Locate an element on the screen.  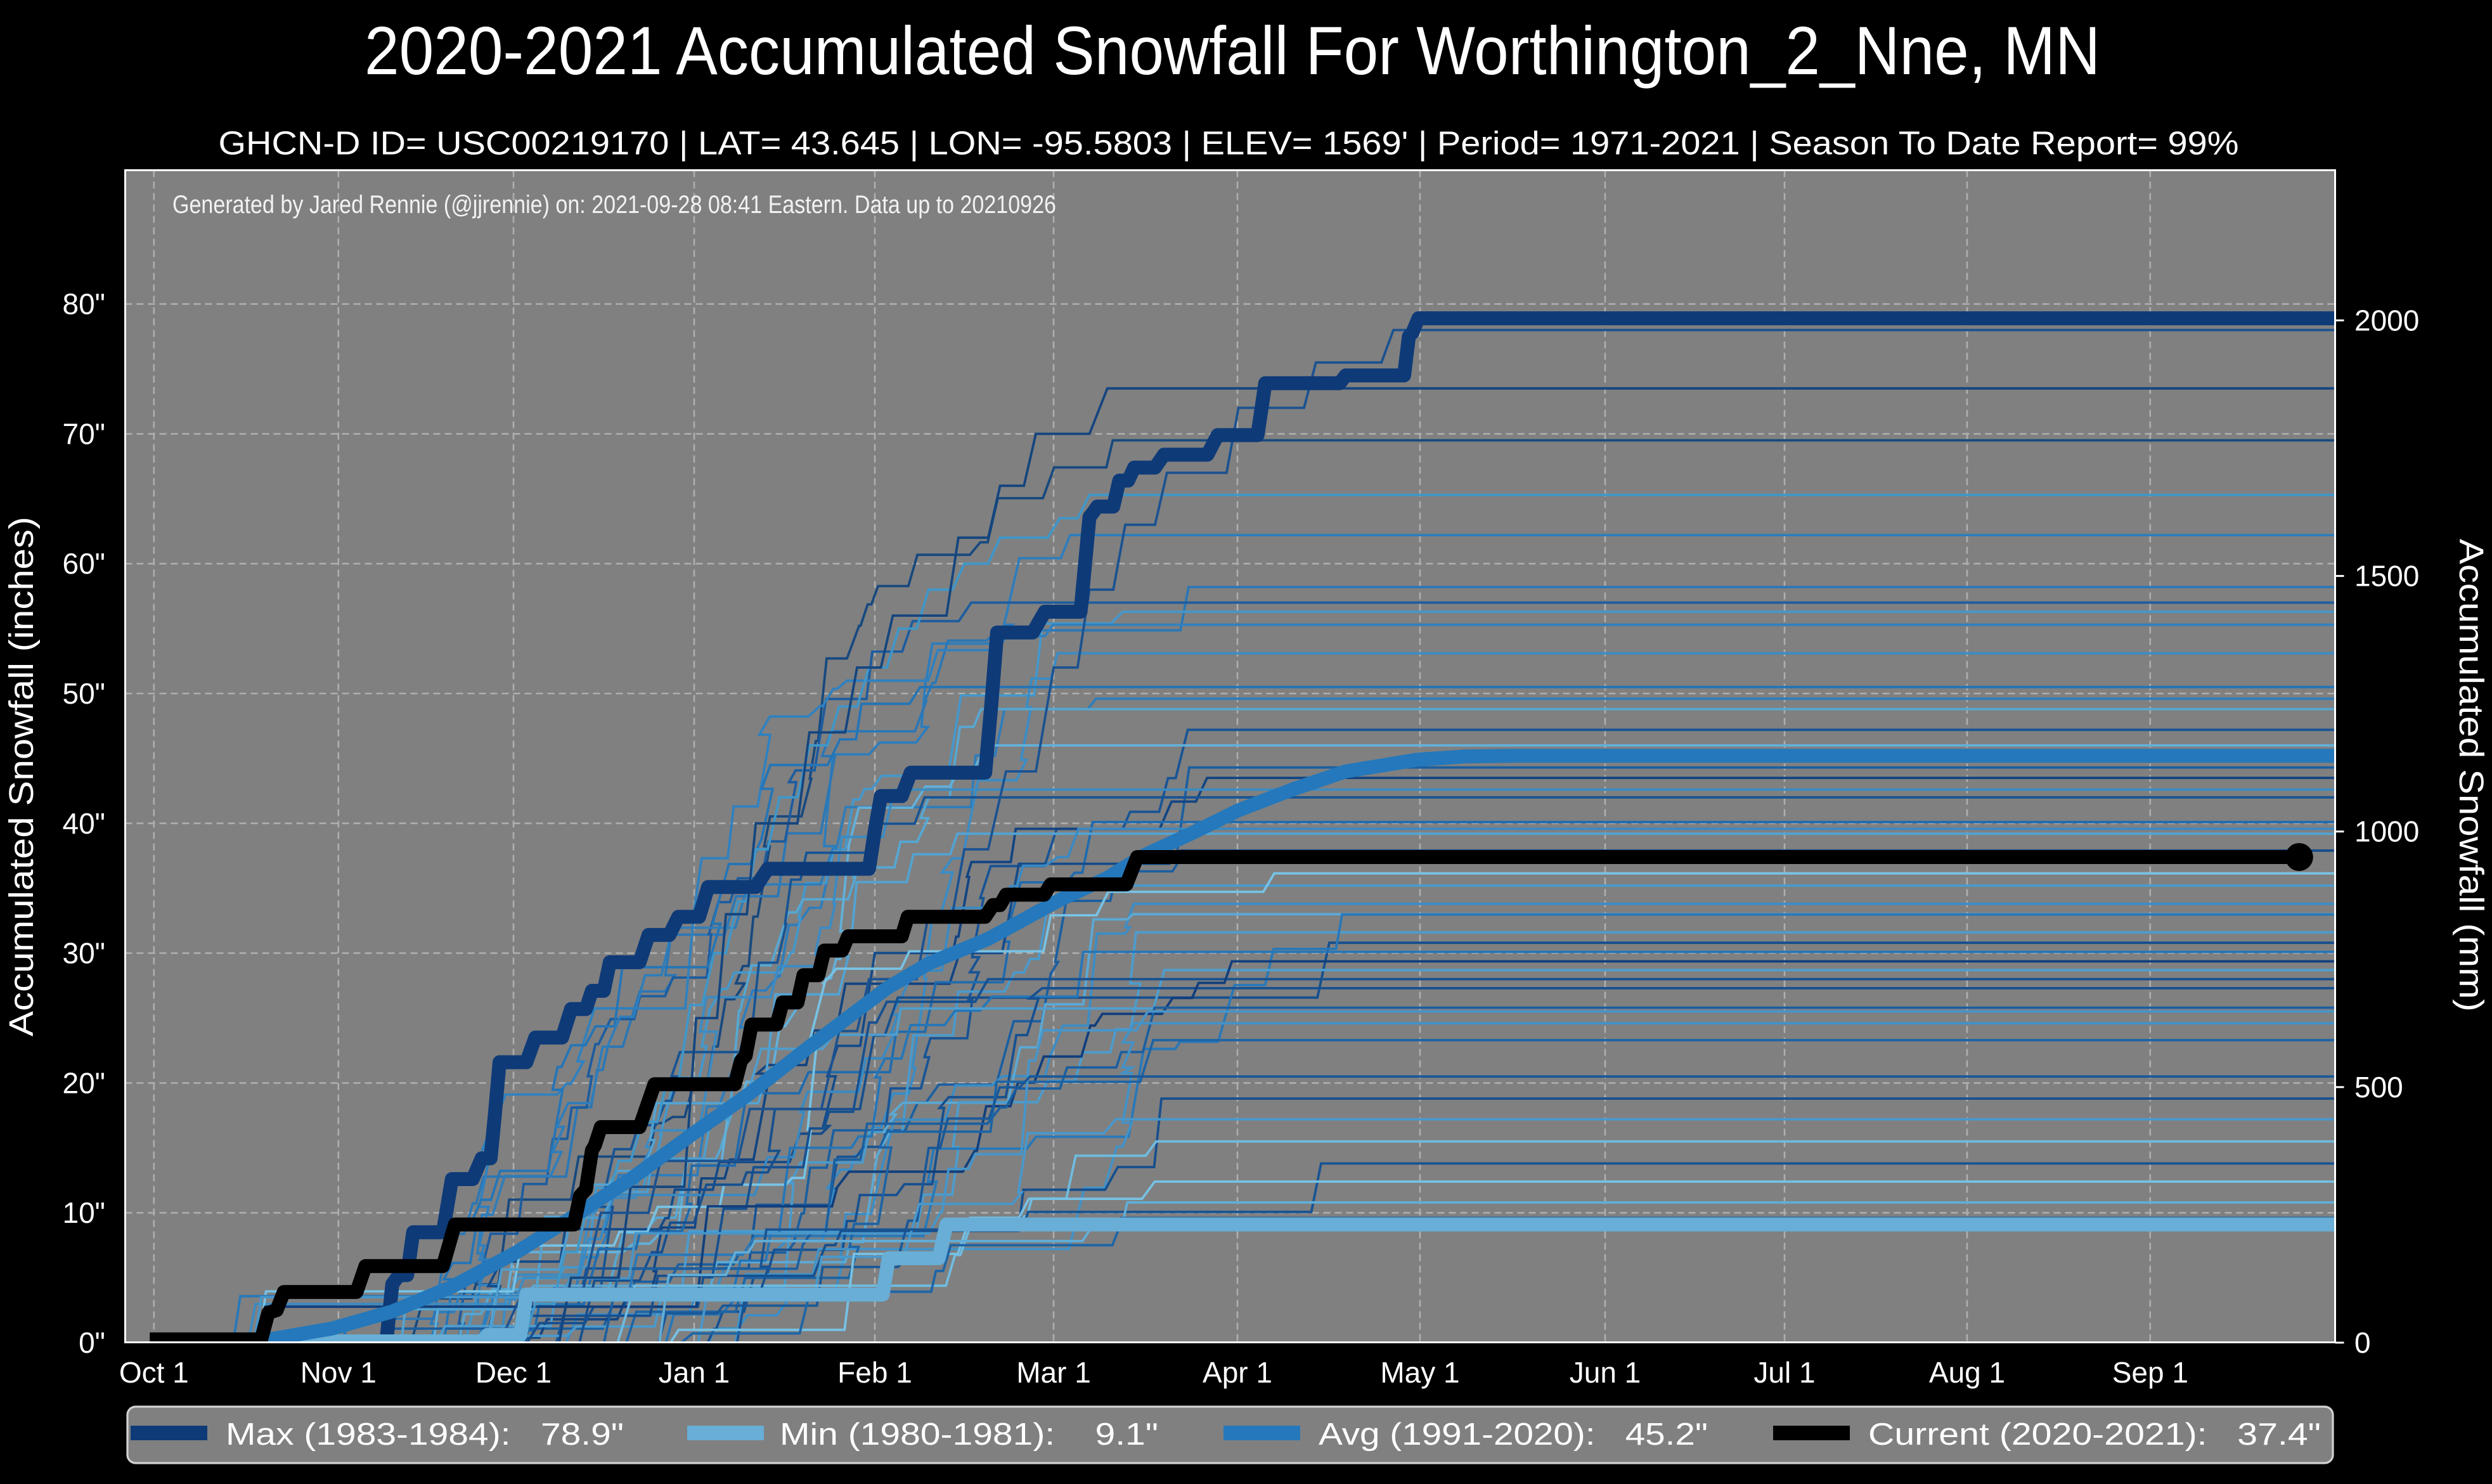
svg-text: 50" is located at coordinates (85, 694).